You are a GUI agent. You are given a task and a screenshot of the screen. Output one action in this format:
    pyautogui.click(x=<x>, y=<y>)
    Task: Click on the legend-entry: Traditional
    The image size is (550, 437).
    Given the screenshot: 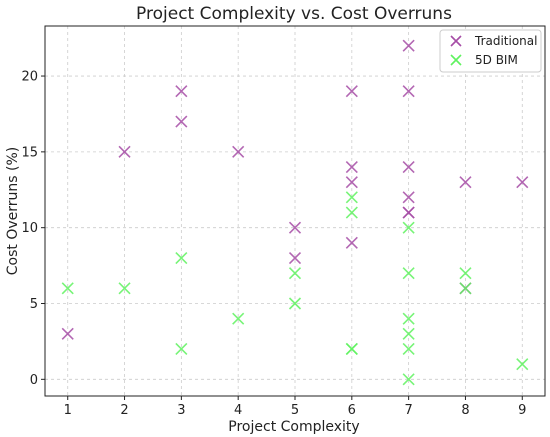 What is the action you would take?
    pyautogui.click(x=505, y=41)
    